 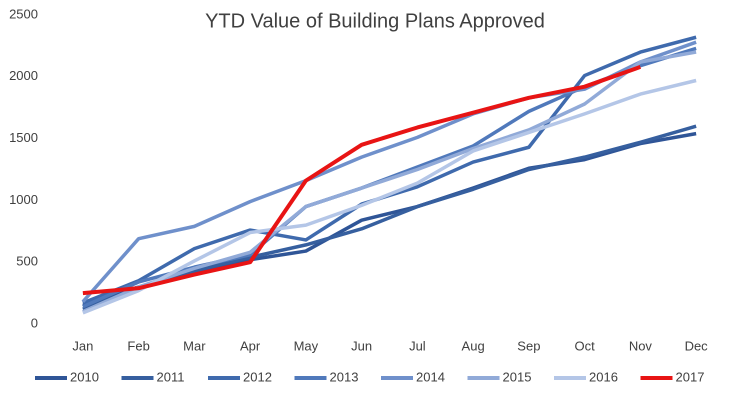 I want to click on legend-label: 2012, so click(x=257, y=376).